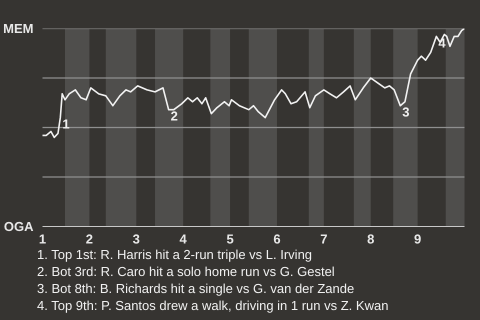 The height and width of the screenshot is (320, 480). What do you see at coordinates (418, 239) in the screenshot?
I see `x-tick-label: 9` at bounding box center [418, 239].